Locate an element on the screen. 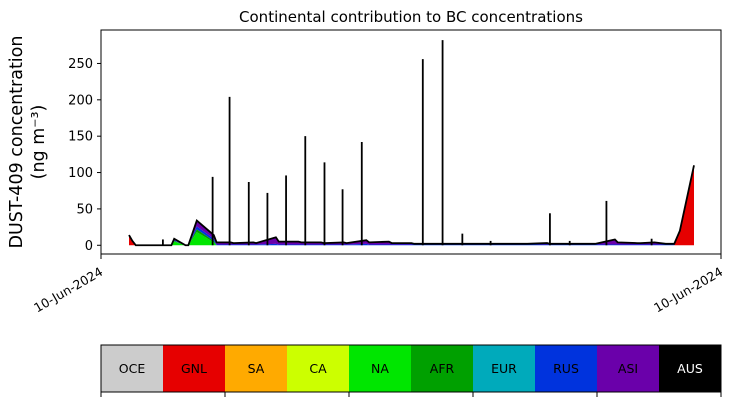 The height and width of the screenshot is (402, 730). legend-swatch-ca is located at coordinates (318, 368).